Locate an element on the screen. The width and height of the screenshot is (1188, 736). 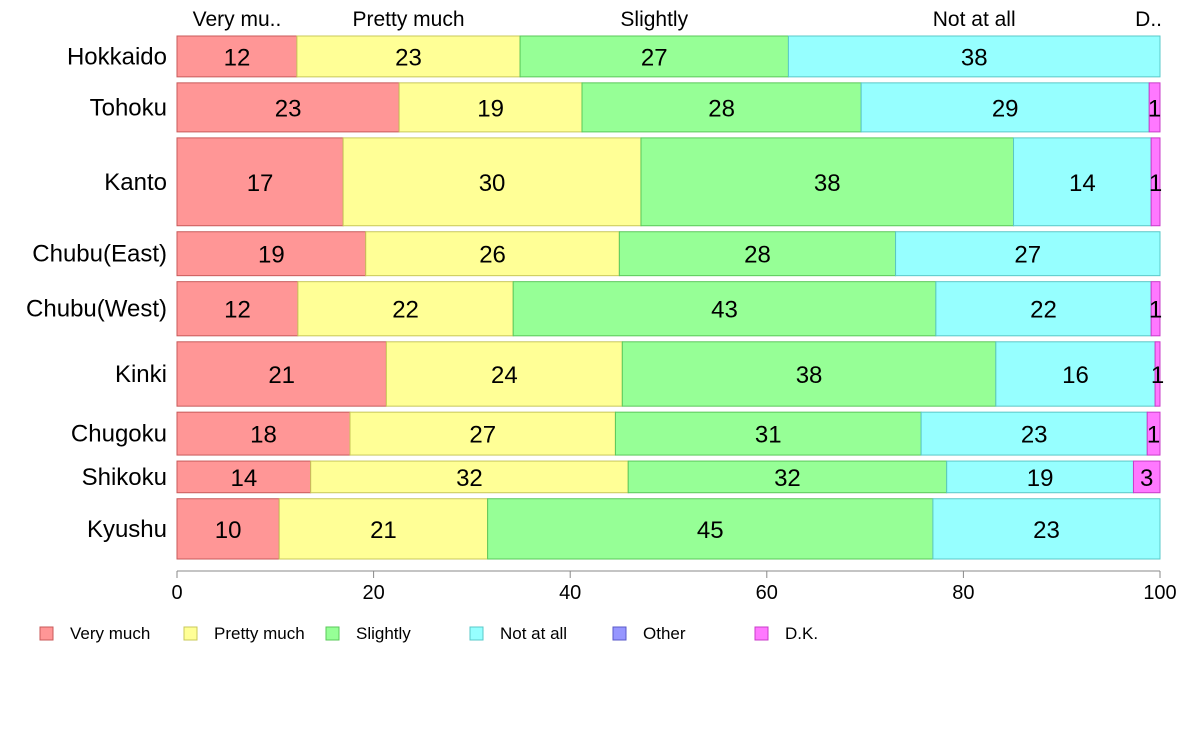
x-tick-label: 80 is located at coordinates (963, 593).